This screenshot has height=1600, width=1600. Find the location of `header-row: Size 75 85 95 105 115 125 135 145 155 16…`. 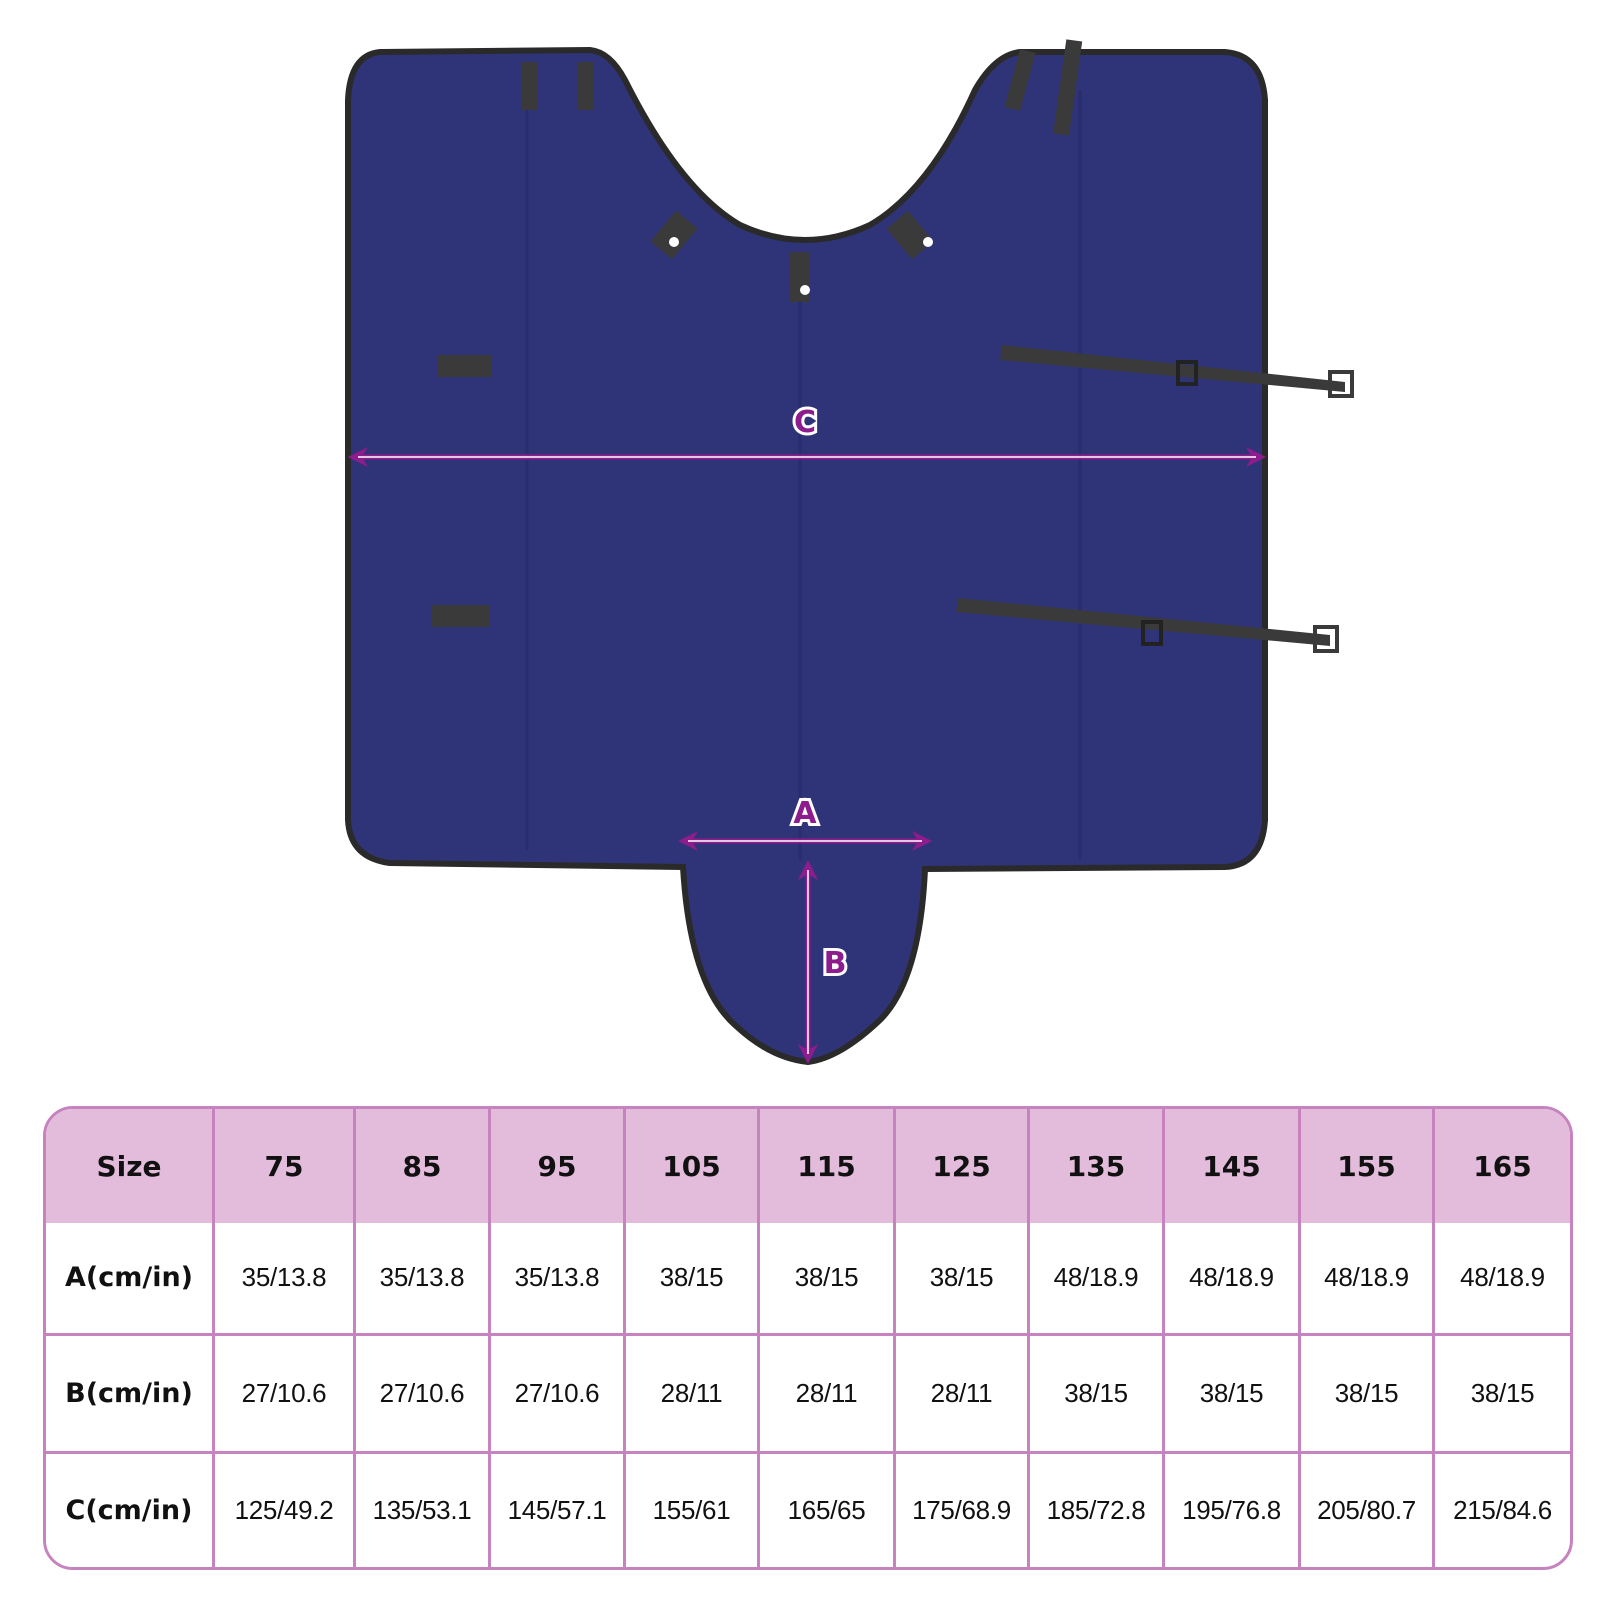

header-row: Size 75 85 95 105 115 125 135 145 155 16… is located at coordinates (808, 1166).